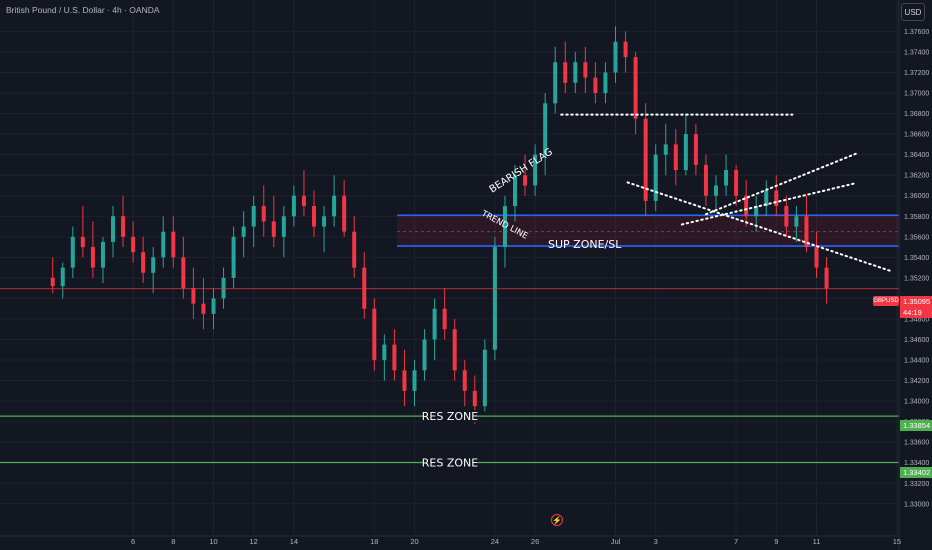  I want to click on y-tick-label: 1.37200, so click(916, 73).